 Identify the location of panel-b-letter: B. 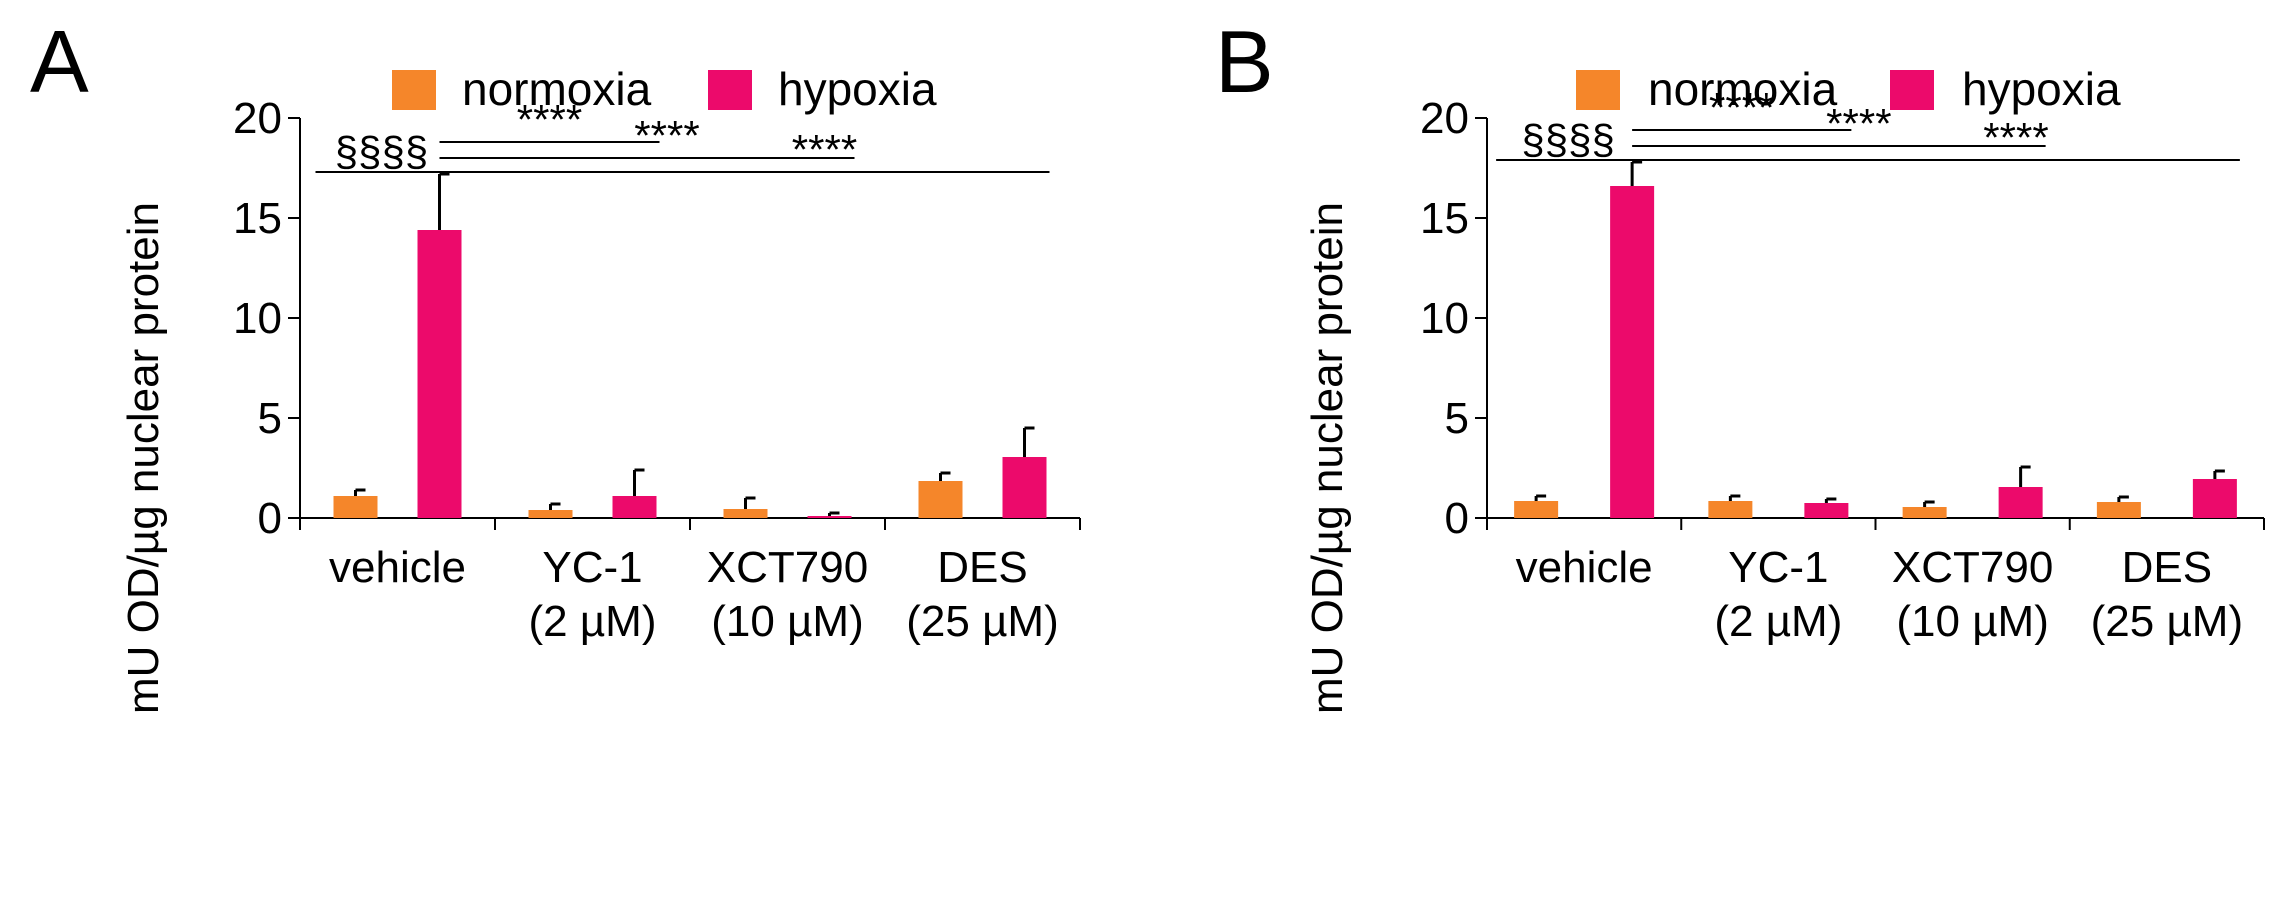
(1244, 61).